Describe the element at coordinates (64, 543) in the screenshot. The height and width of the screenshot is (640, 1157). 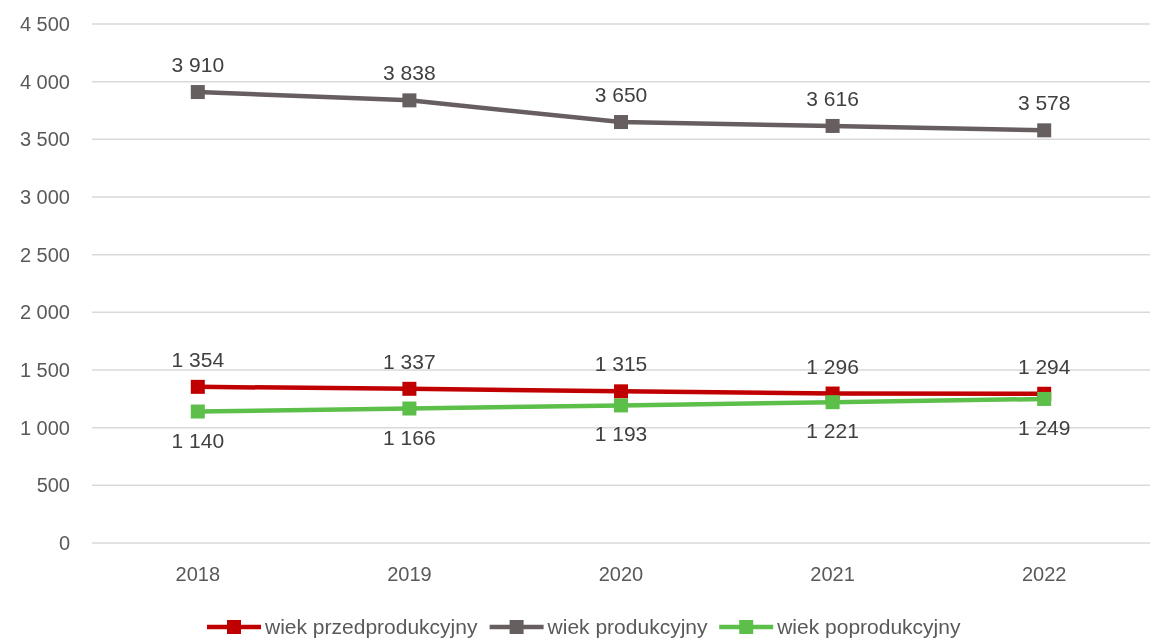
I see `y-tick-label: 0` at that location.